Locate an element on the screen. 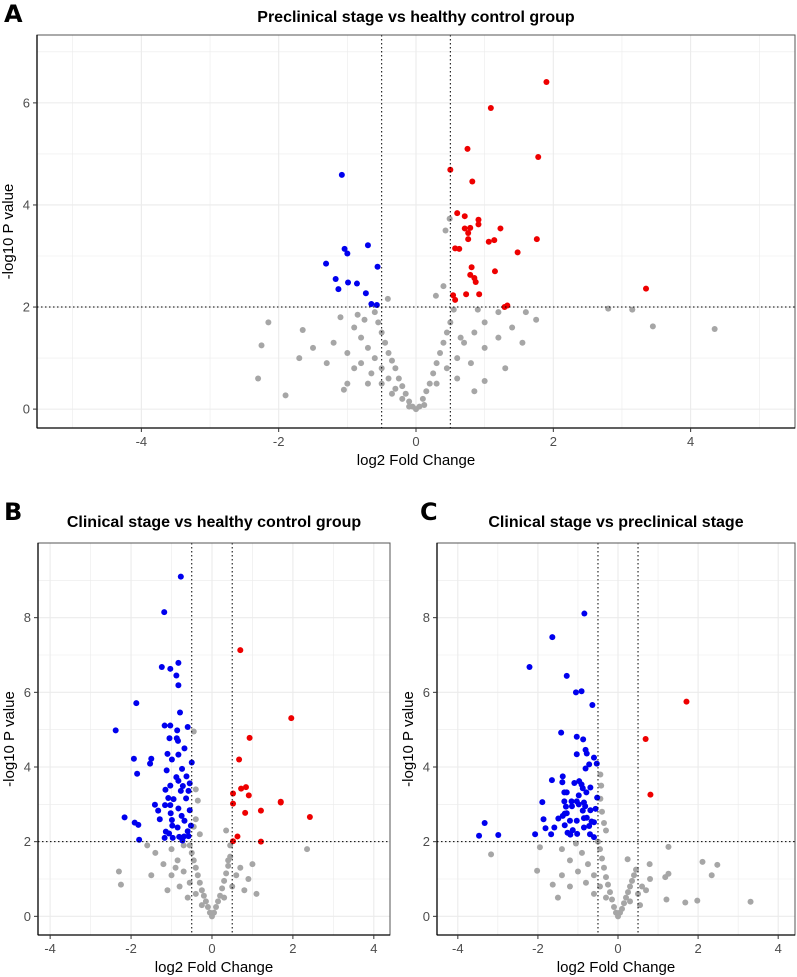  x-tick-label: -2 is located at coordinates (279, 441).